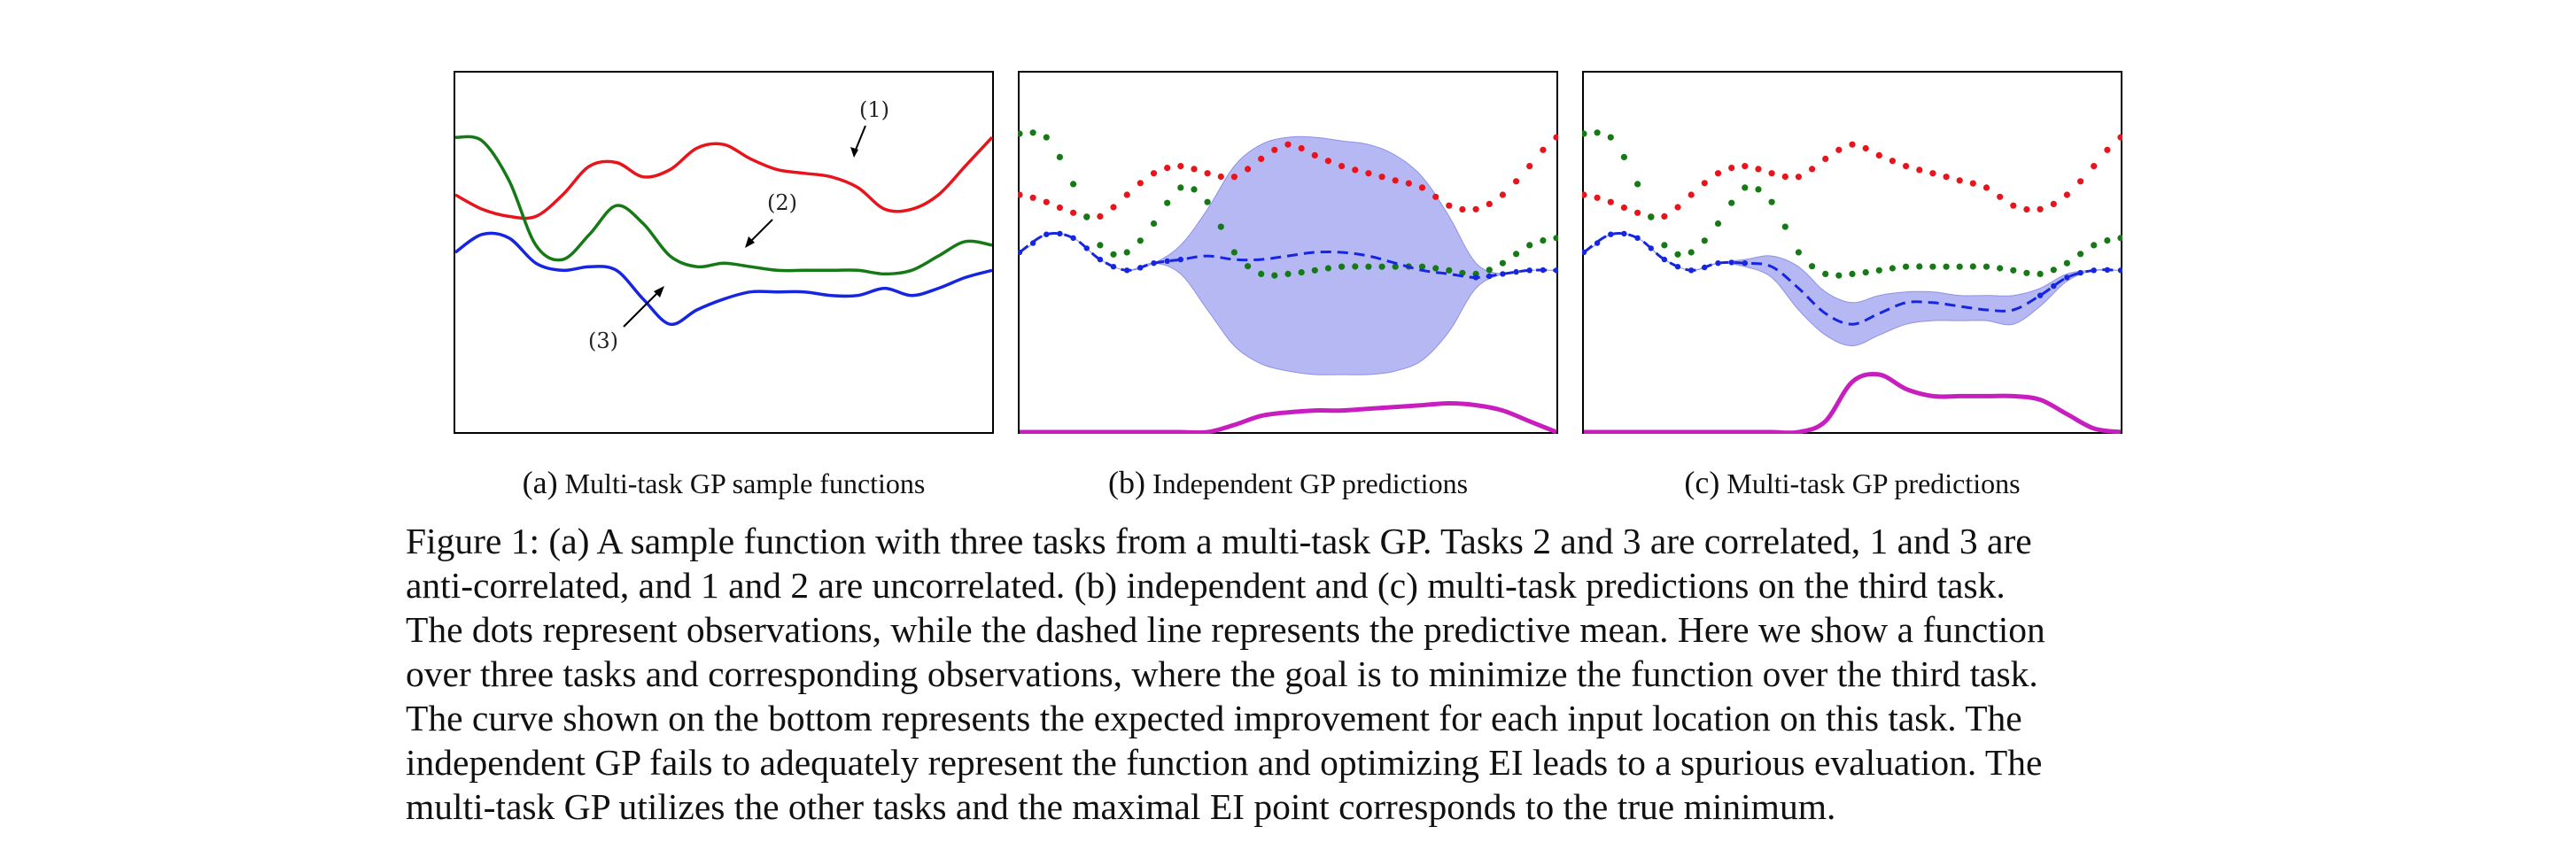 This screenshot has height=850, width=2576. What do you see at coordinates (1702, 482) in the screenshot?
I see `subcaption-c-tag: (c)` at bounding box center [1702, 482].